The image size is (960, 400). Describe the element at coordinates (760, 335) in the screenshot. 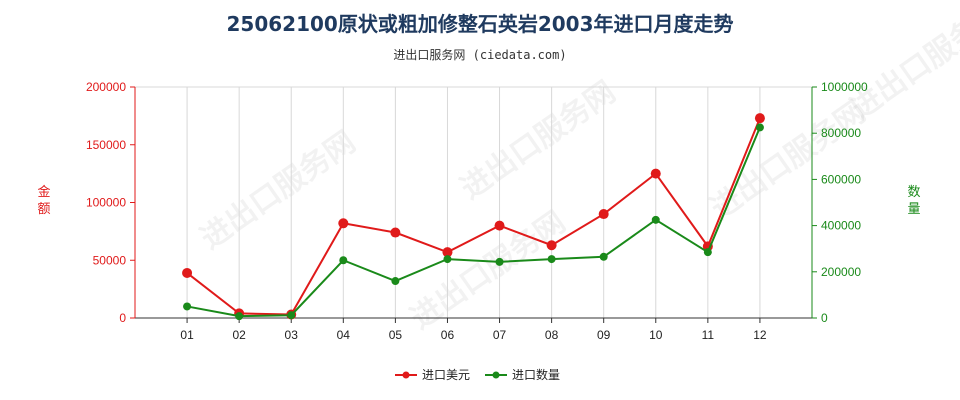

I see `x-tick-12: 12` at that location.